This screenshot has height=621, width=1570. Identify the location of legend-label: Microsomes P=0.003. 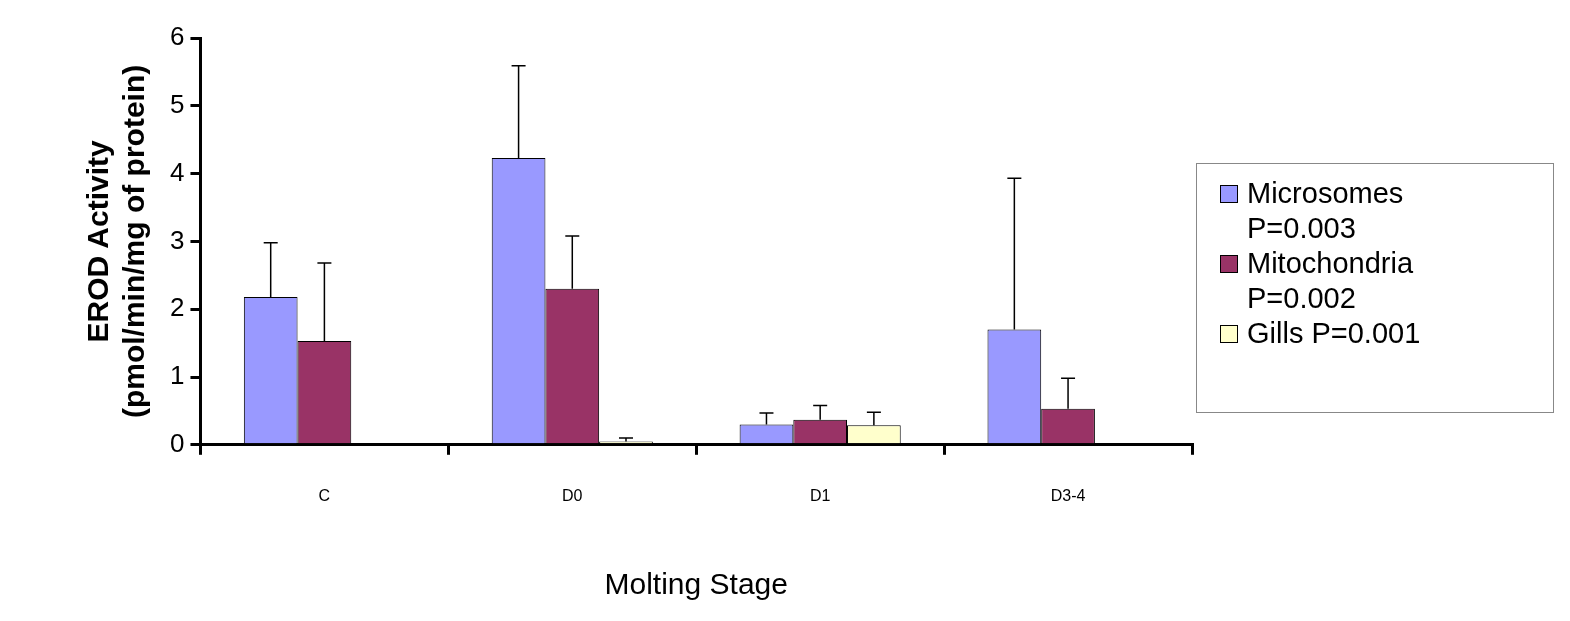
(1325, 210).